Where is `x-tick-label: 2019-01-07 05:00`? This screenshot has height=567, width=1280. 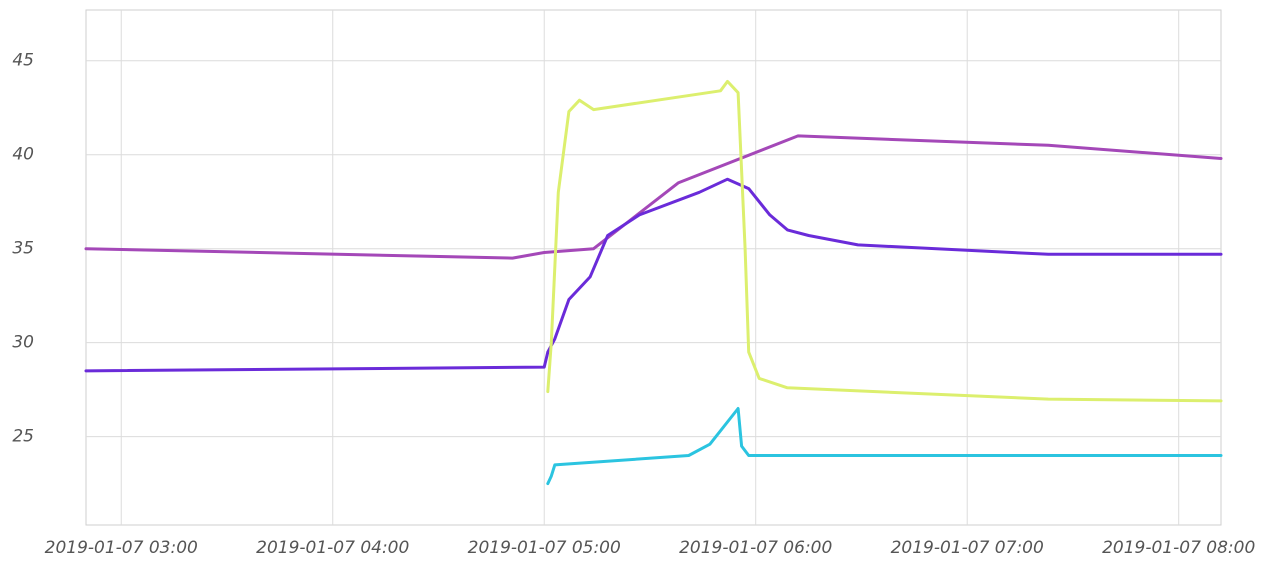 x-tick-label: 2019-01-07 05:00 is located at coordinates (544, 548).